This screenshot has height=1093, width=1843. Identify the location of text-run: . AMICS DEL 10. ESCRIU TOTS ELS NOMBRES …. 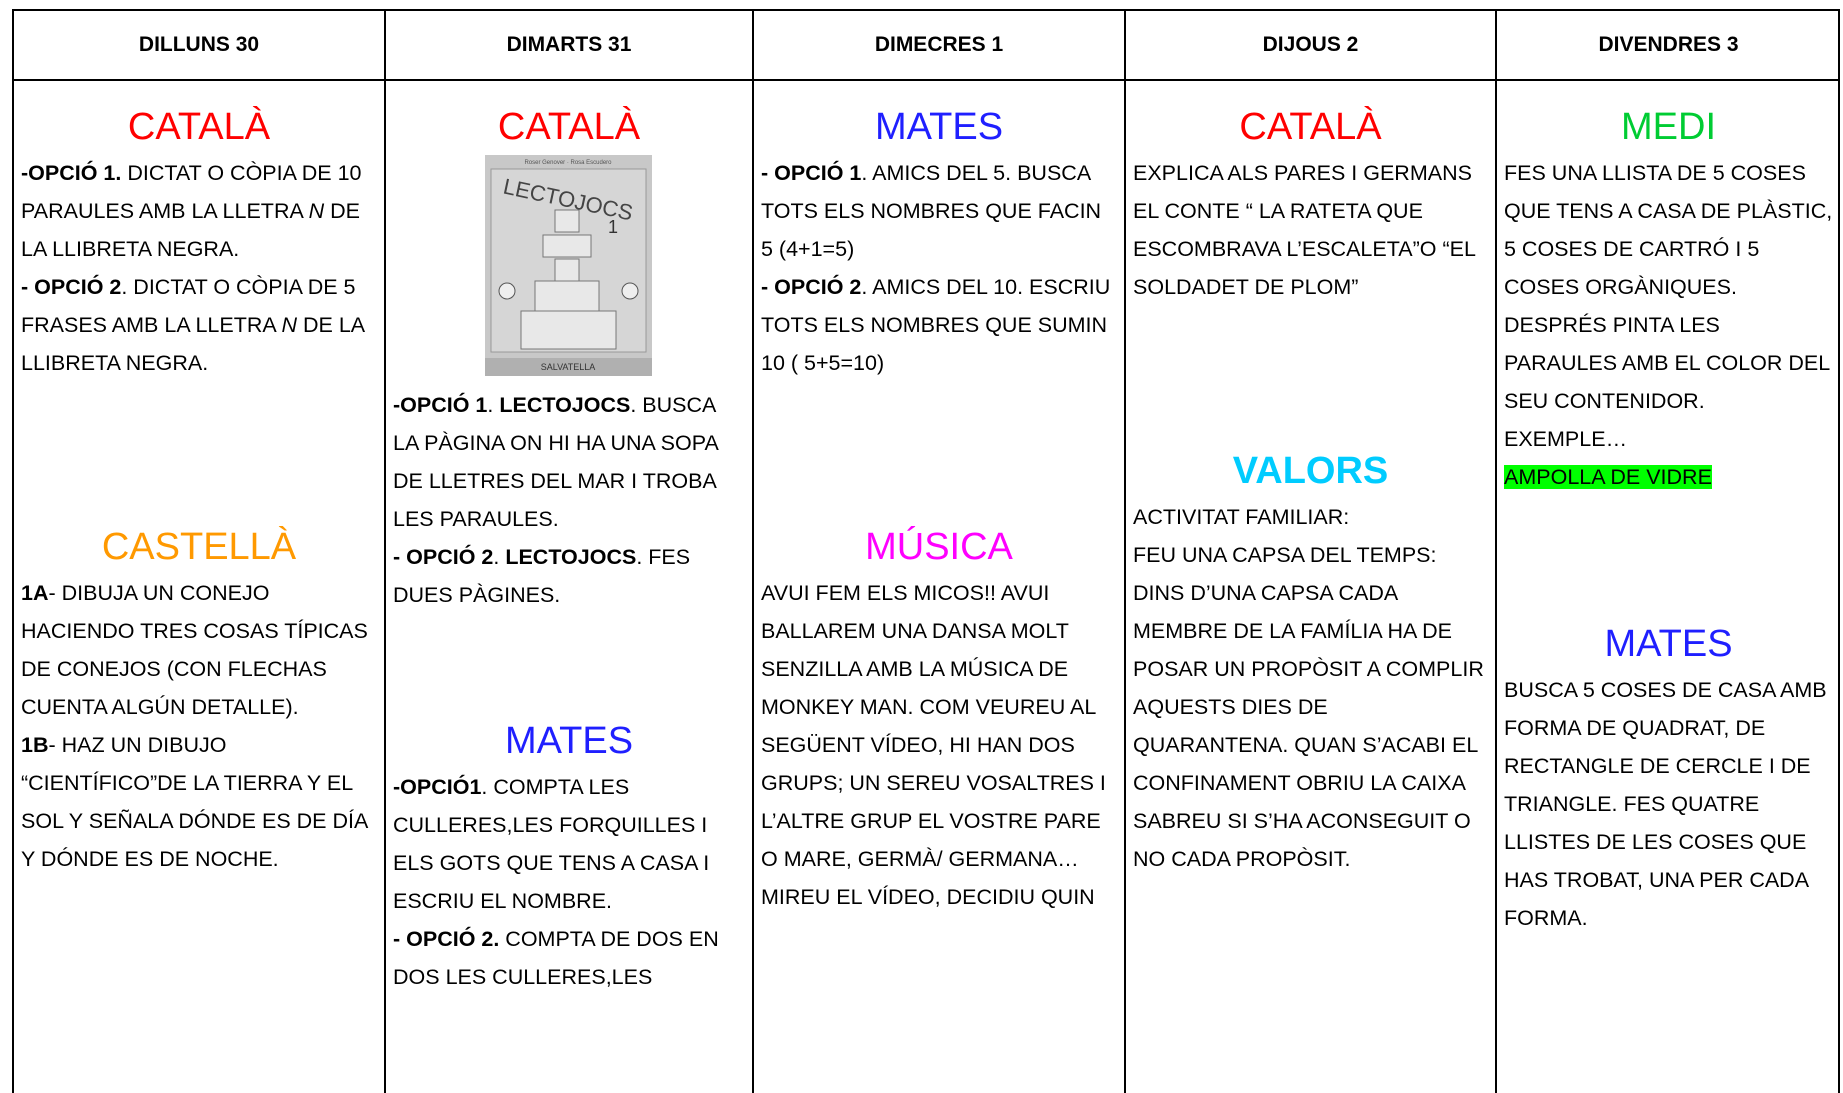
(936, 325).